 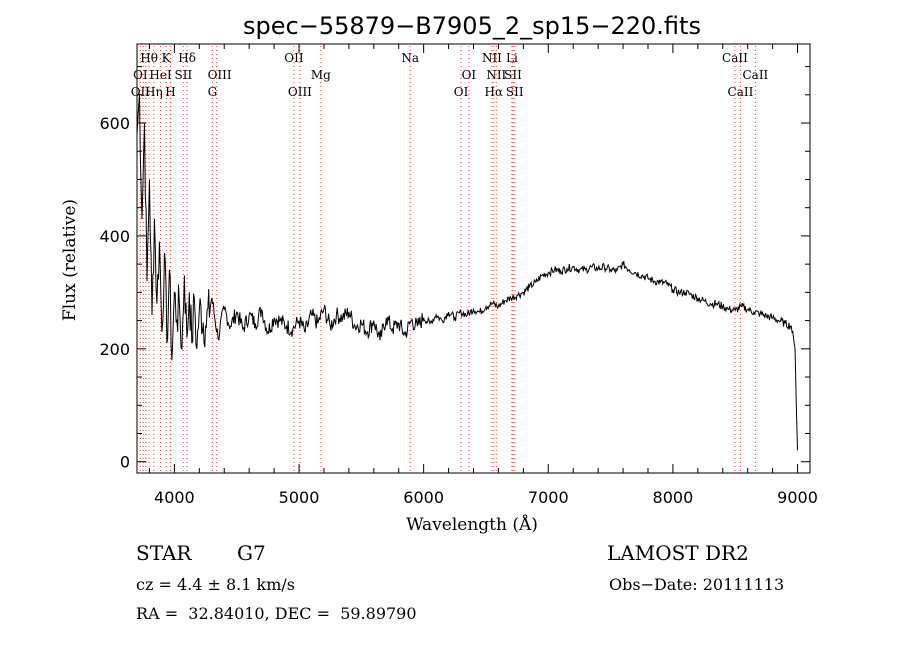 What do you see at coordinates (299, 497) in the screenshot?
I see `x-tick-label: 5000` at bounding box center [299, 497].